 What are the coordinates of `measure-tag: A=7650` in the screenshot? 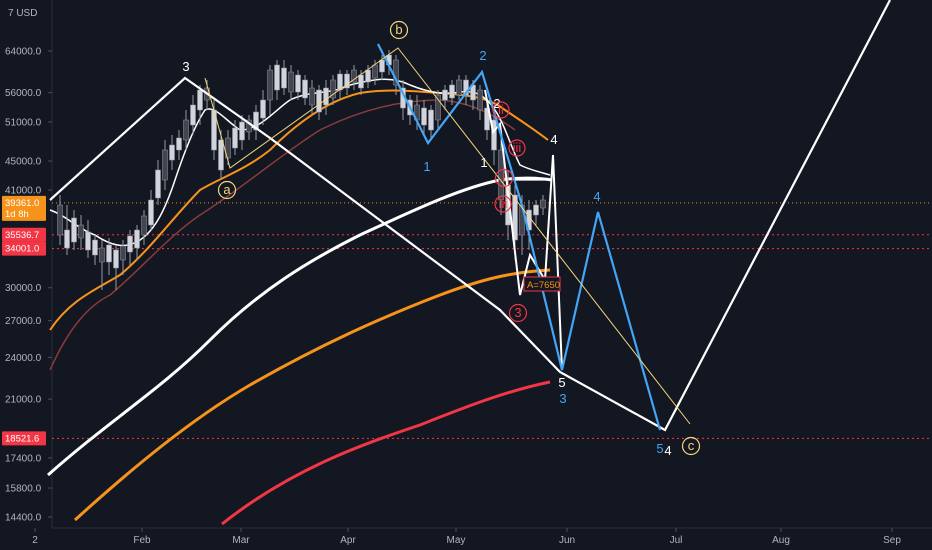 It's located at (542, 284).